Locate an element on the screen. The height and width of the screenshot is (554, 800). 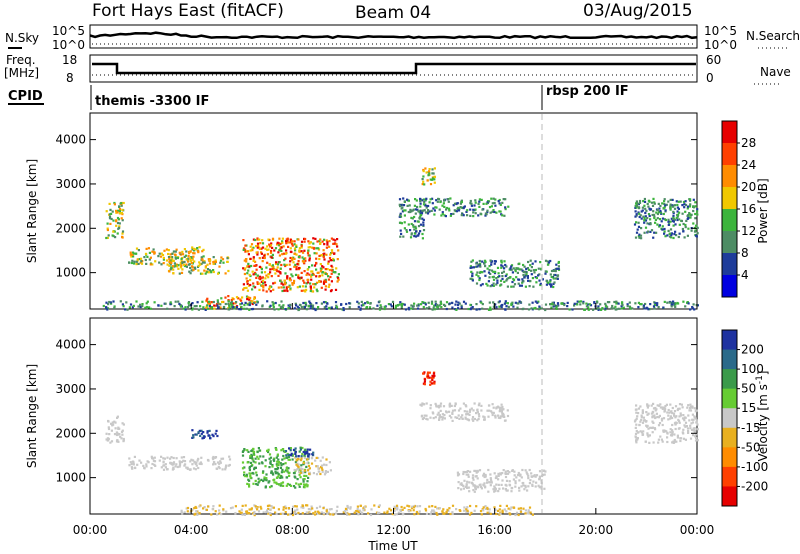
y-tick-label: 2000 is located at coordinates (70, 228).